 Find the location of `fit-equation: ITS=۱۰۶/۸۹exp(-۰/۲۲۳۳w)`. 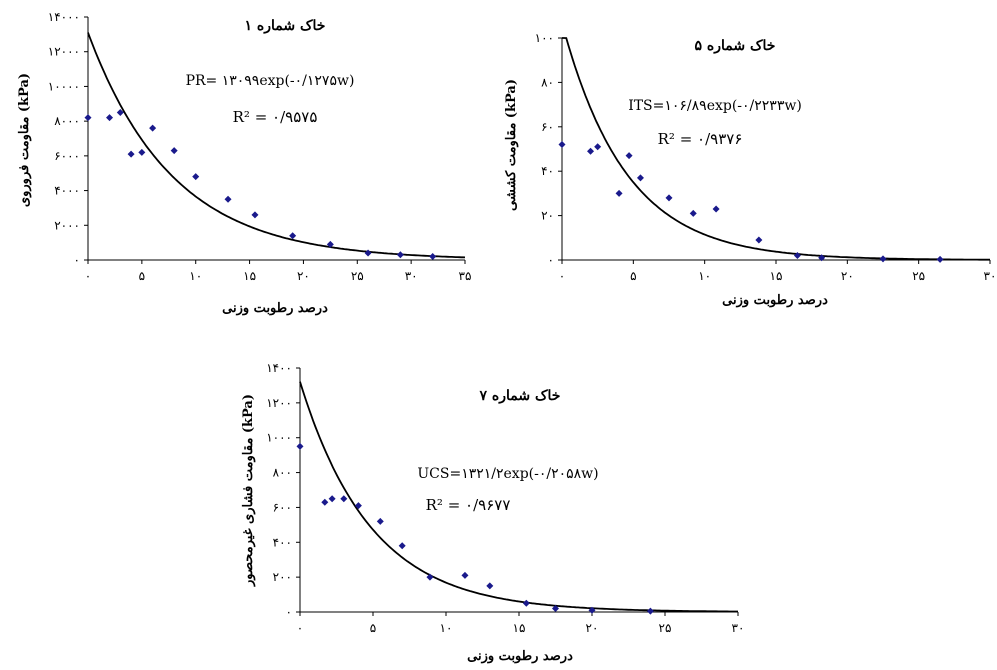

fit-equation: ITS=۱۰۶/۸۹exp(-۰/۲۲۳۳w) is located at coordinates (715, 106).